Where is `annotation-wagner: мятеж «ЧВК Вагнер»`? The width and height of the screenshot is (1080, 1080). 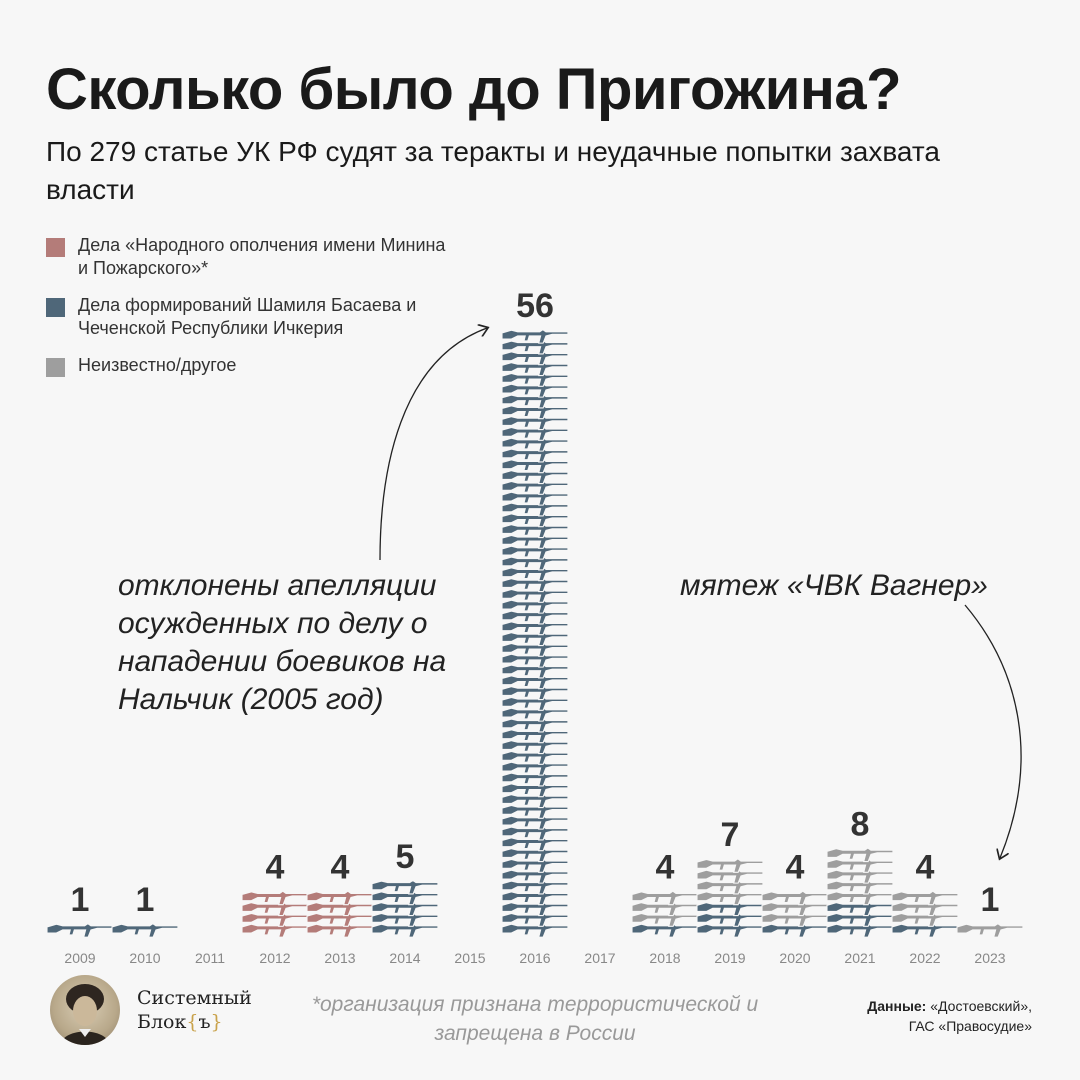 annotation-wagner: мятеж «ЧВК Вагнер» is located at coordinates (834, 585).